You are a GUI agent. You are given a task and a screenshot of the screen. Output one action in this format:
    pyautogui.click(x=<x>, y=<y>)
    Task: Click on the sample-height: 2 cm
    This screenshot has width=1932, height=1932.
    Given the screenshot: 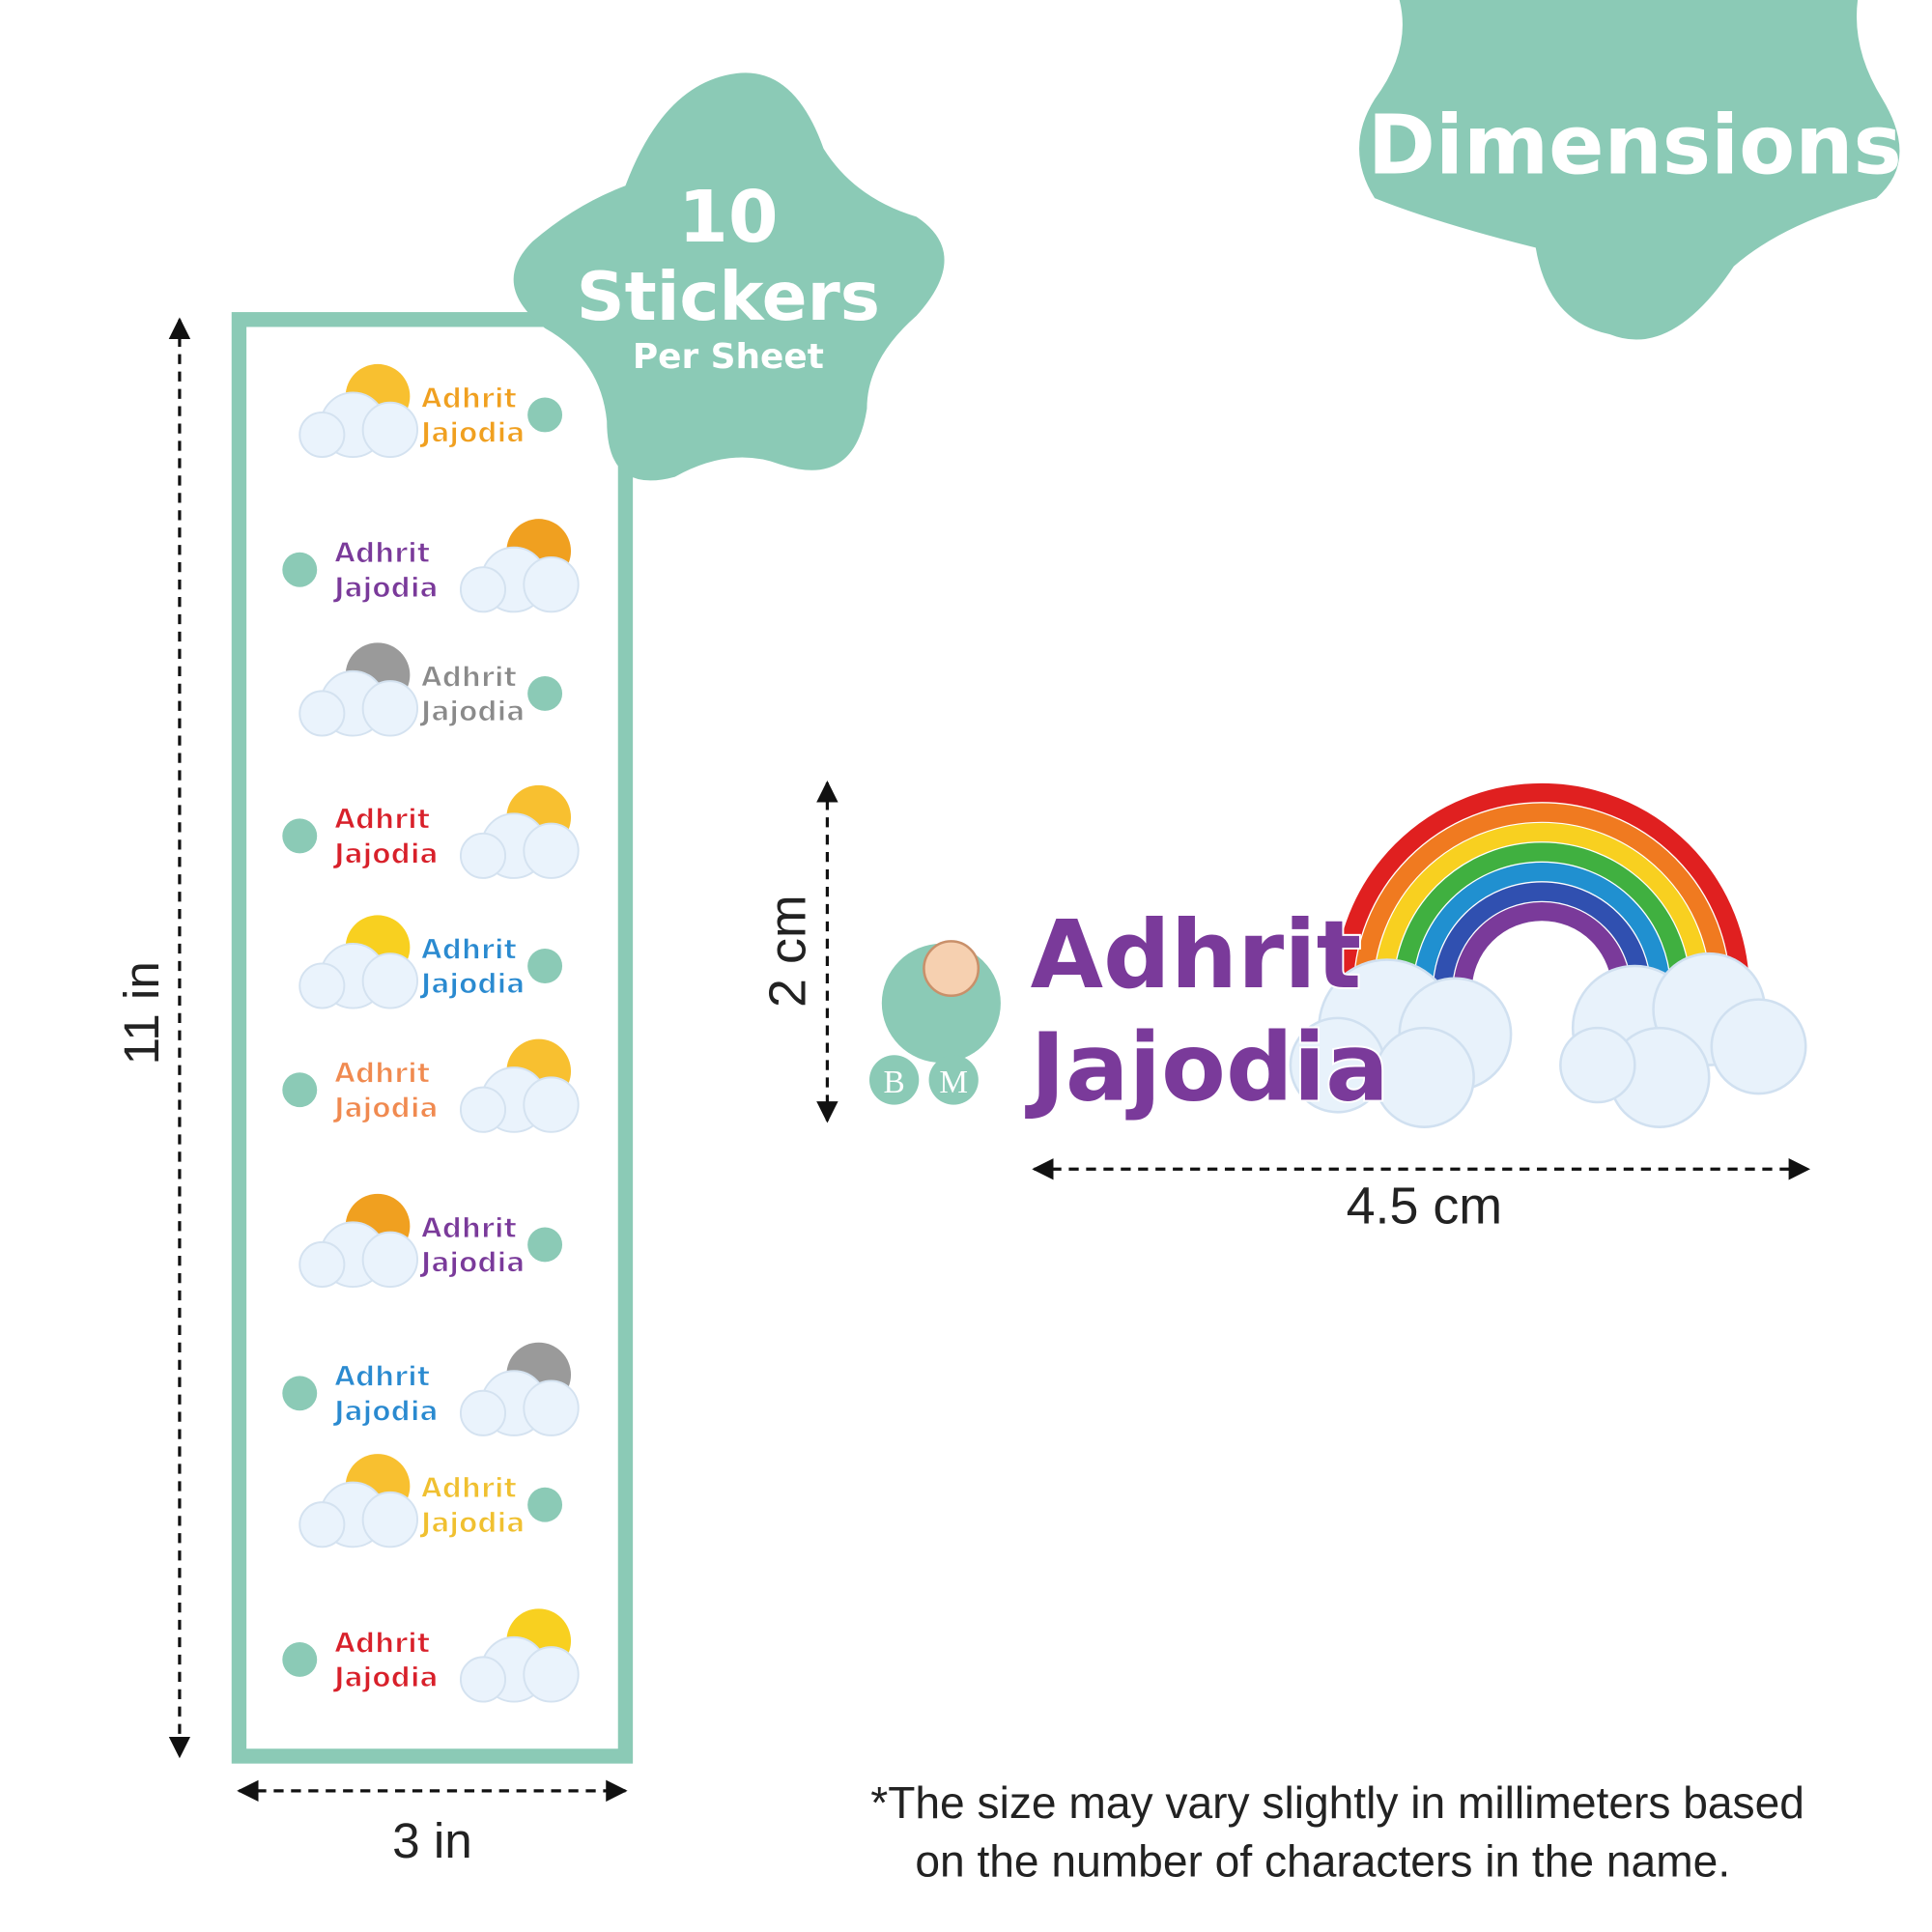 What is the action you would take?
    pyautogui.click(x=787, y=951)
    